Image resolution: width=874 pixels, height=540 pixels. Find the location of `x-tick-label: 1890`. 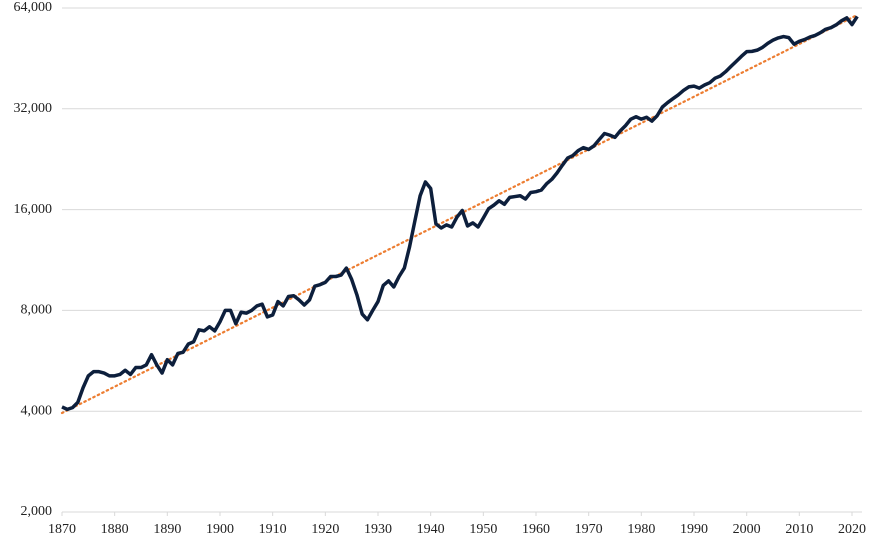

x-tick-label: 1890 is located at coordinates (167, 529).